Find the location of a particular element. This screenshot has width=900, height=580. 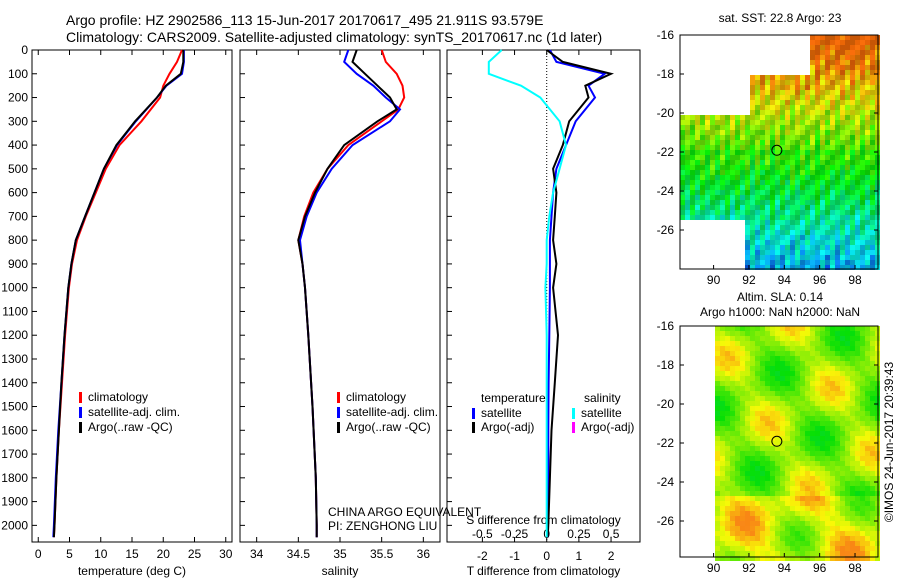

sla-map-title: Argo h1000: NaN h2000: NaN is located at coordinates (780, 312).